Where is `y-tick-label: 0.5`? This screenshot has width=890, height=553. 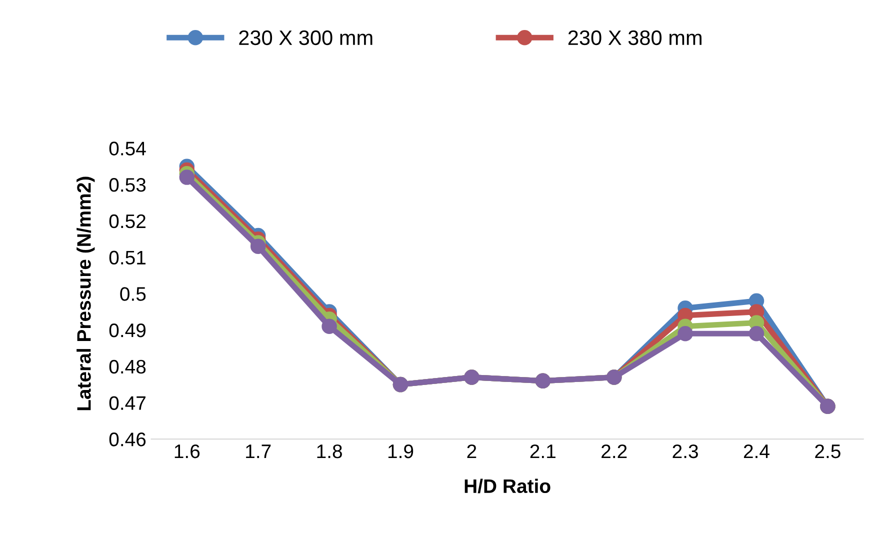 y-tick-label: 0.5 is located at coordinates (133, 294).